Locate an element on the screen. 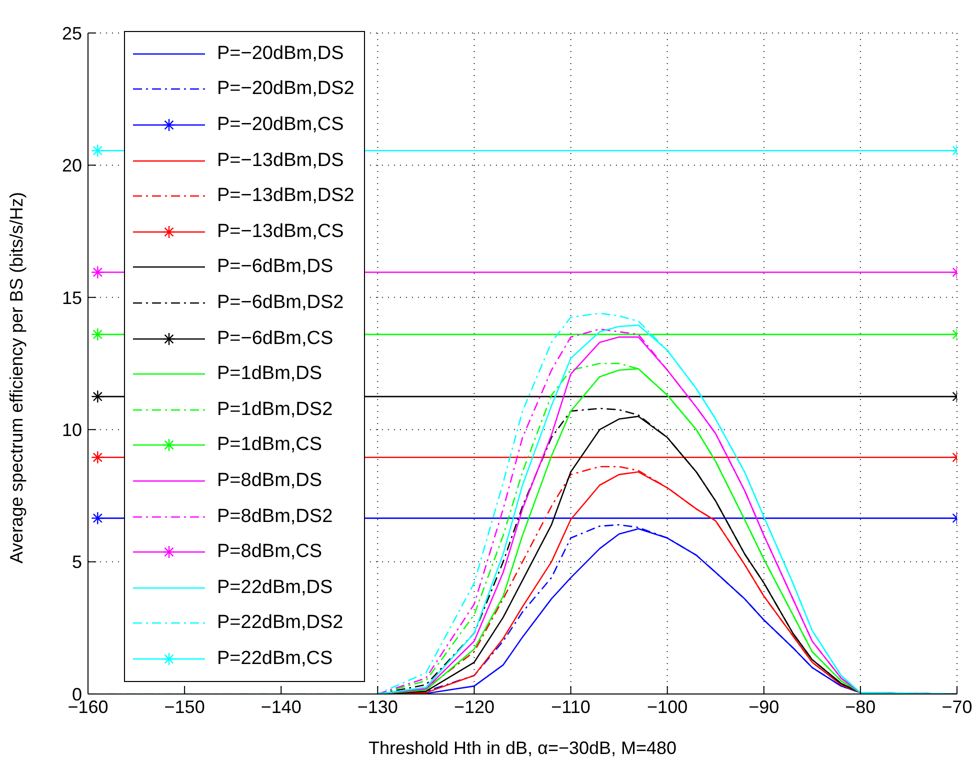 This screenshot has height=769, width=976. legend-label: P=−6dBm,DS2 is located at coordinates (280, 303).